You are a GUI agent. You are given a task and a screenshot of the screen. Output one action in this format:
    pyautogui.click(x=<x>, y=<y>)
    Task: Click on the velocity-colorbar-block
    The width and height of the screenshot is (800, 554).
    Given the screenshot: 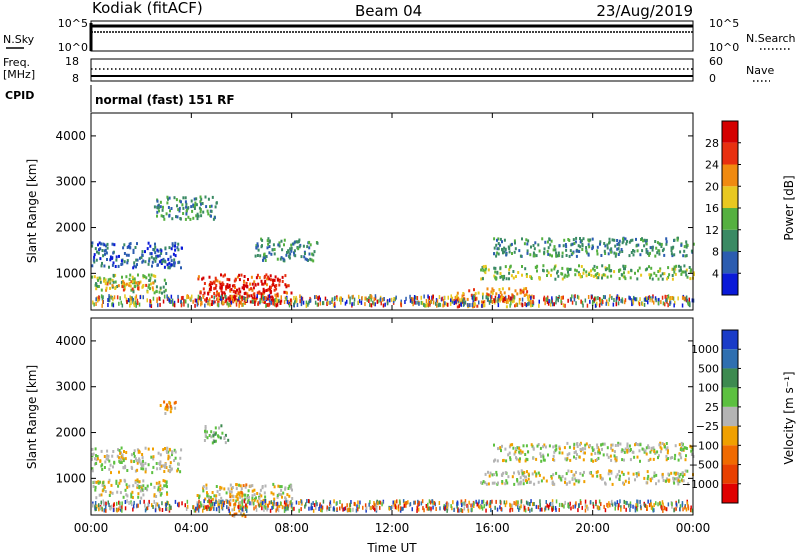 What is the action you would take?
    pyautogui.click(x=730, y=493)
    